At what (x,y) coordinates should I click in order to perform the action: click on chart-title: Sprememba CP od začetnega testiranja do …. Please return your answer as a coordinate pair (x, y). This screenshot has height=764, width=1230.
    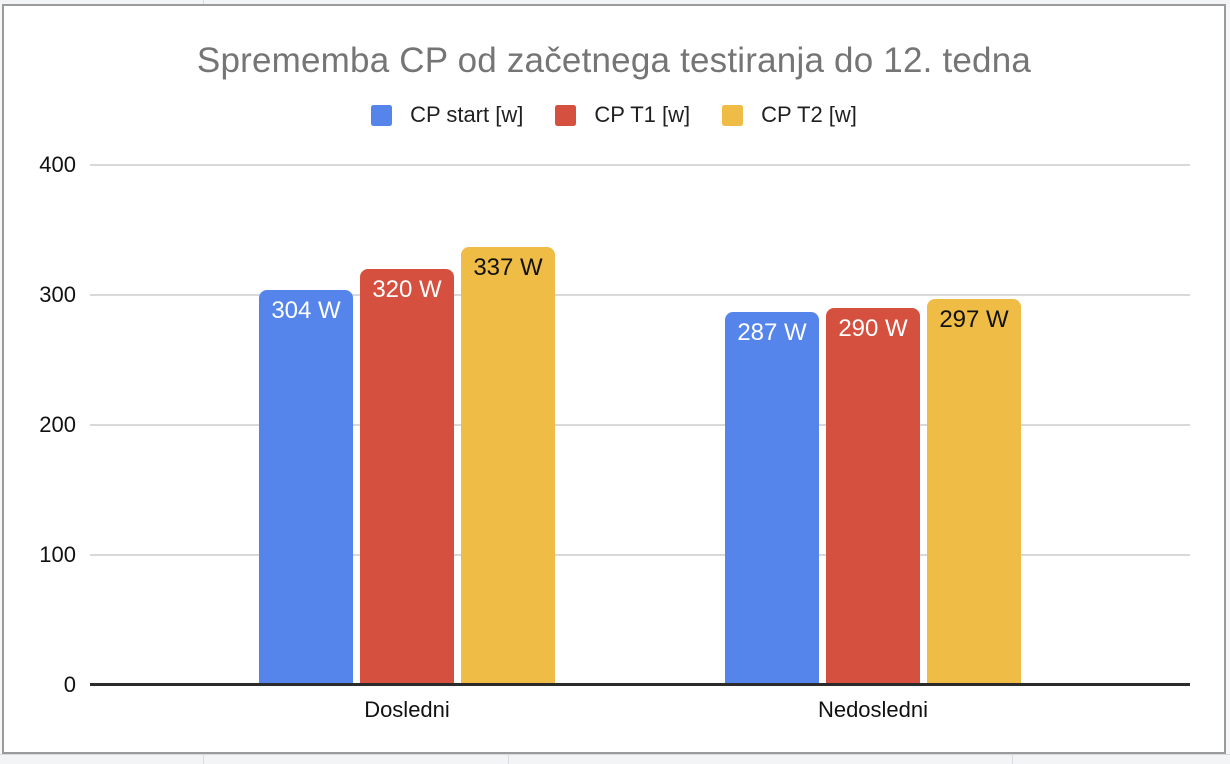
    Looking at the image, I should click on (614, 60).